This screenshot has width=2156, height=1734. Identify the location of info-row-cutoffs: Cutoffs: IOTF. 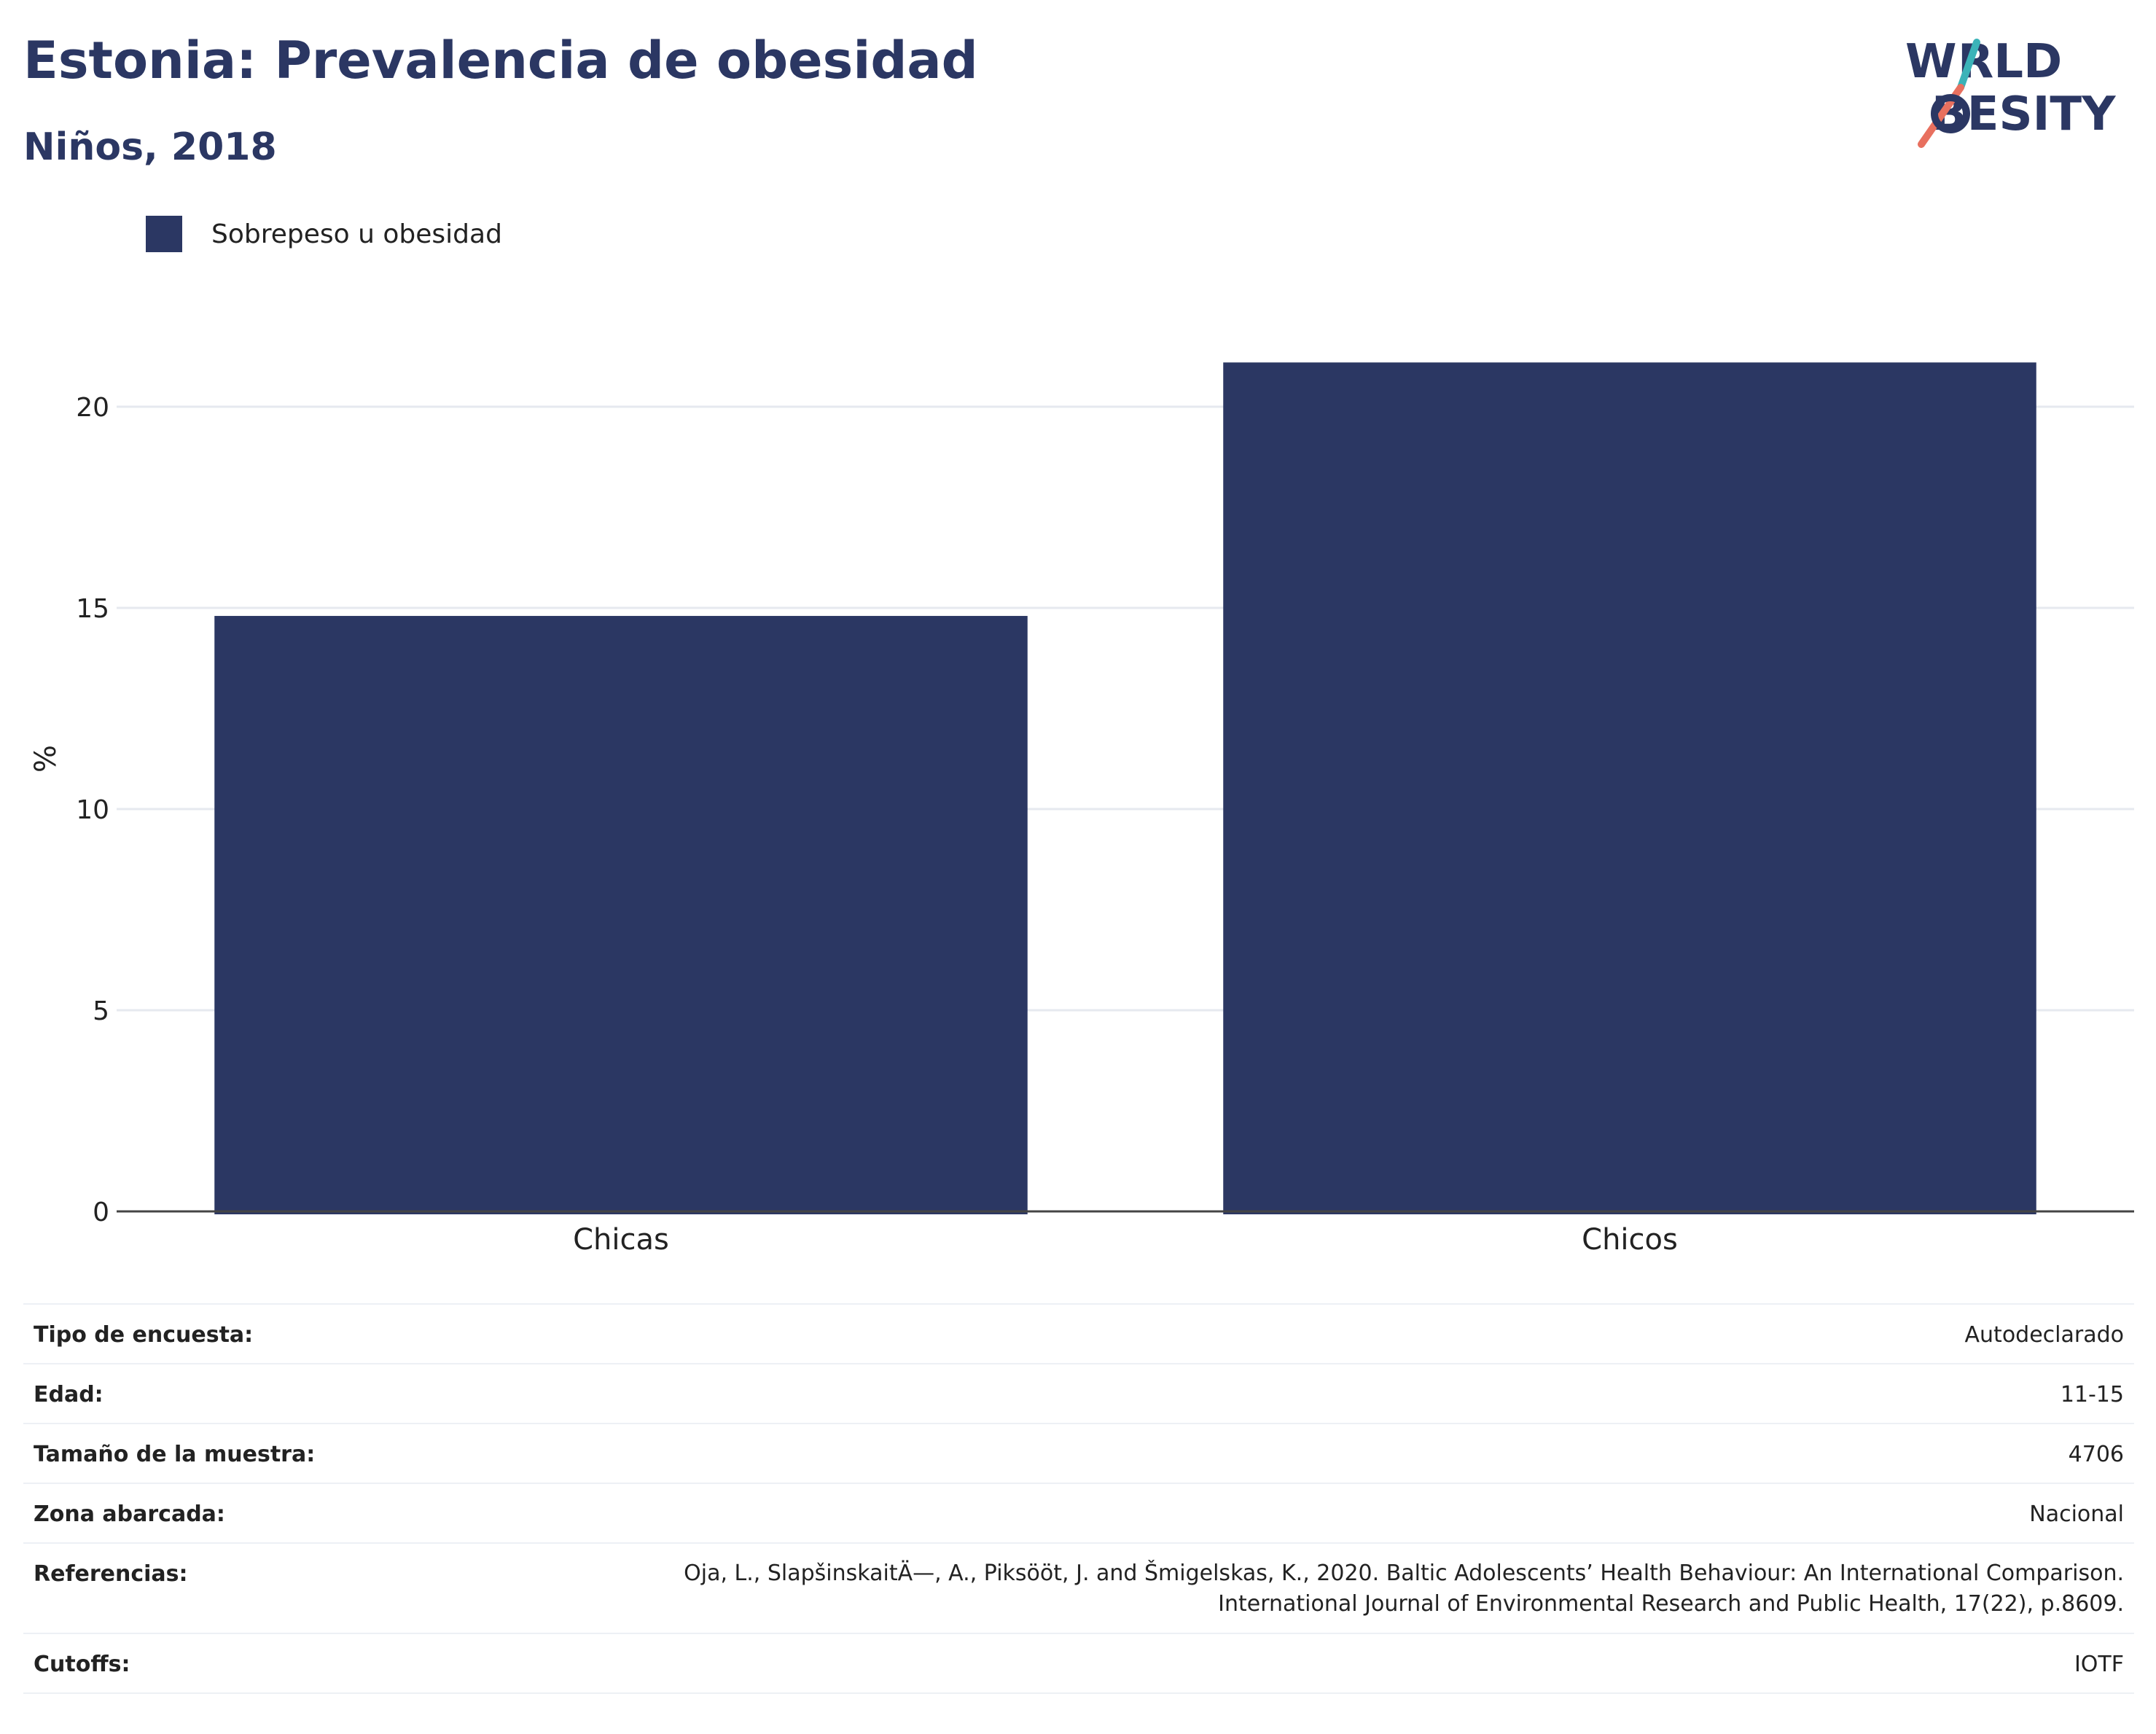
(1079, 1663).